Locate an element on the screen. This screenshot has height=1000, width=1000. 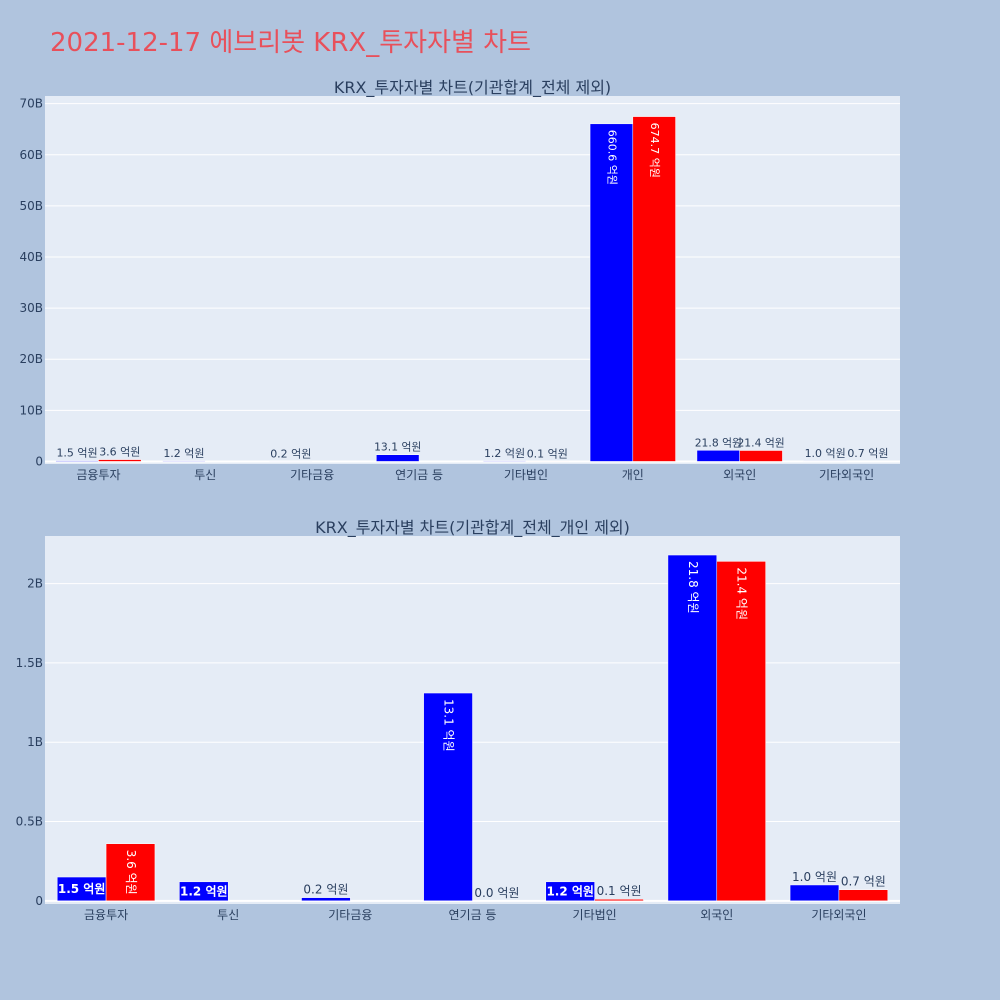
y-tick-label: 0.5B is located at coordinates (29, 822).